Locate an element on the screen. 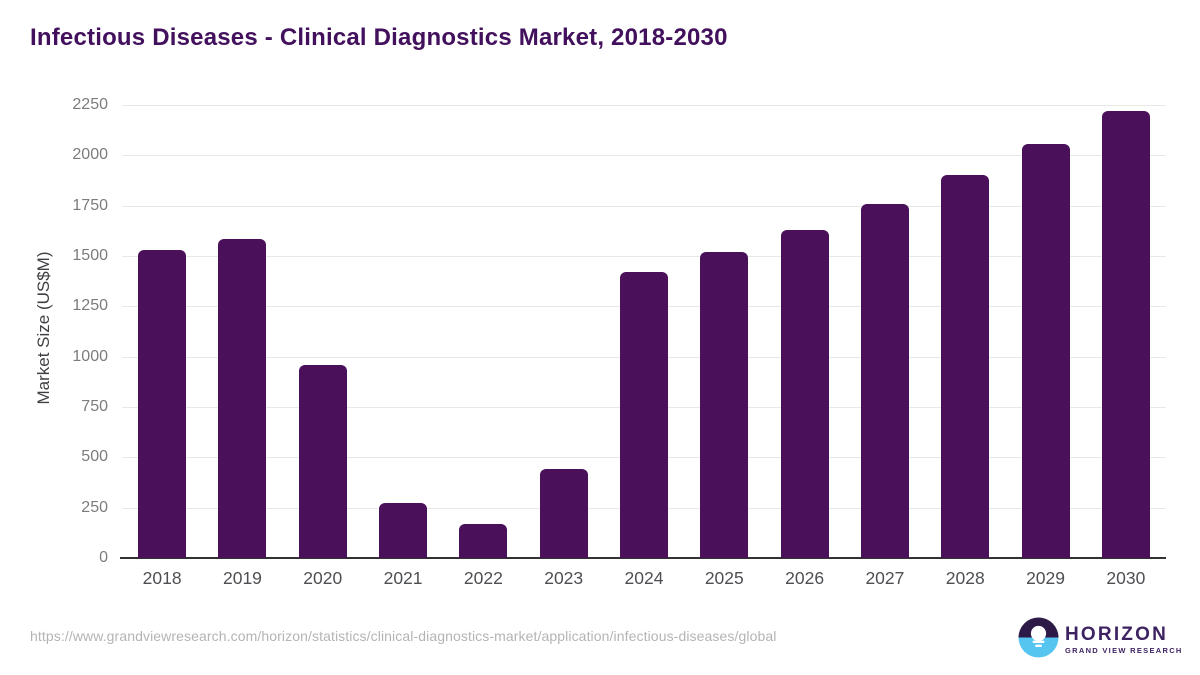 The width and height of the screenshot is (1200, 675). bar-2029 is located at coordinates (1045, 351).